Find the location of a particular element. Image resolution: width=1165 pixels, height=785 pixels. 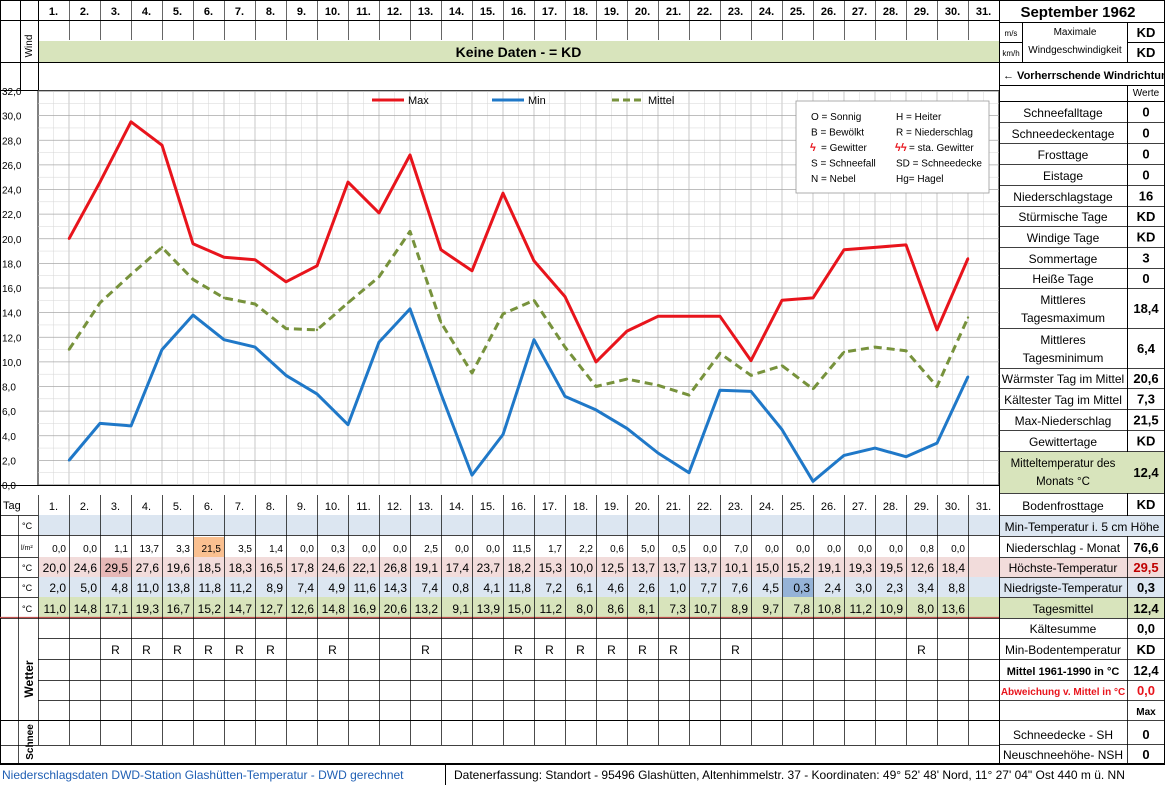

weather-code-label: = sta. Gewitter is located at coordinates (941, 148).